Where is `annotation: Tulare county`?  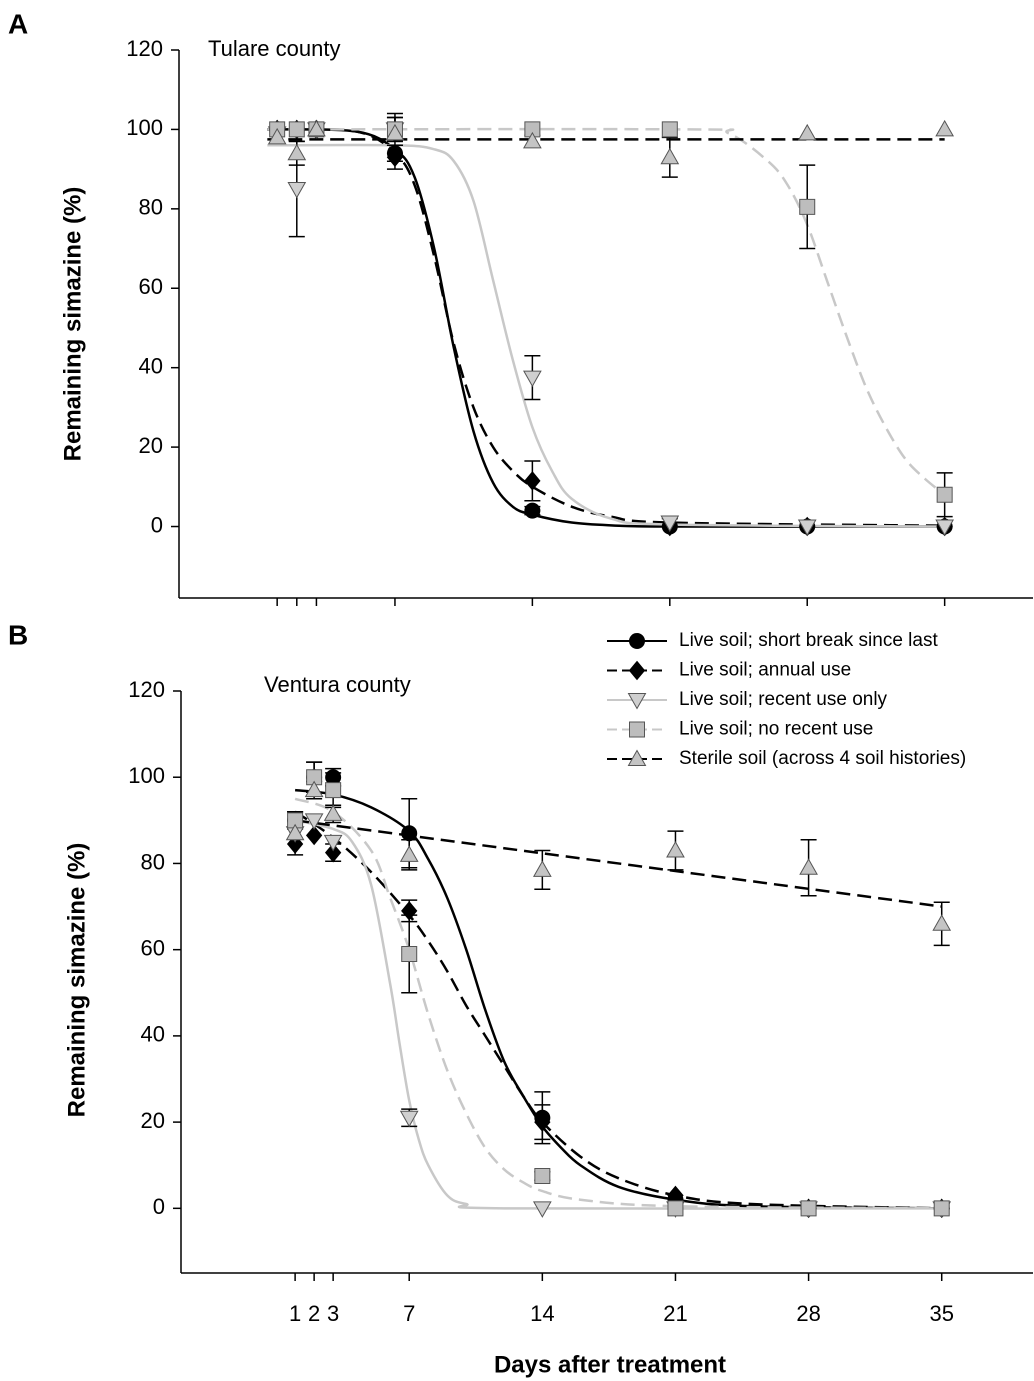
annotation: Tulare county is located at coordinates (274, 48).